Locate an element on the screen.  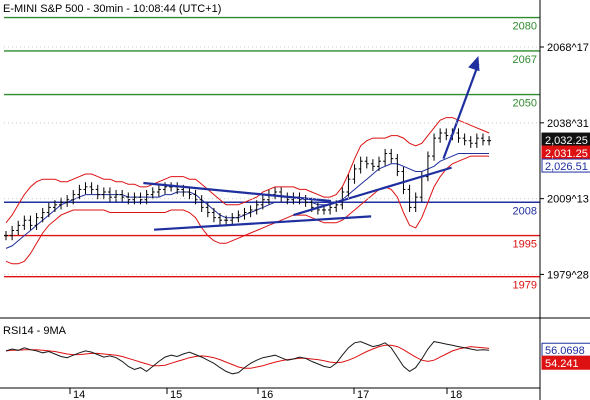
price-tick-label-3: 1979^28 is located at coordinates (568, 275).